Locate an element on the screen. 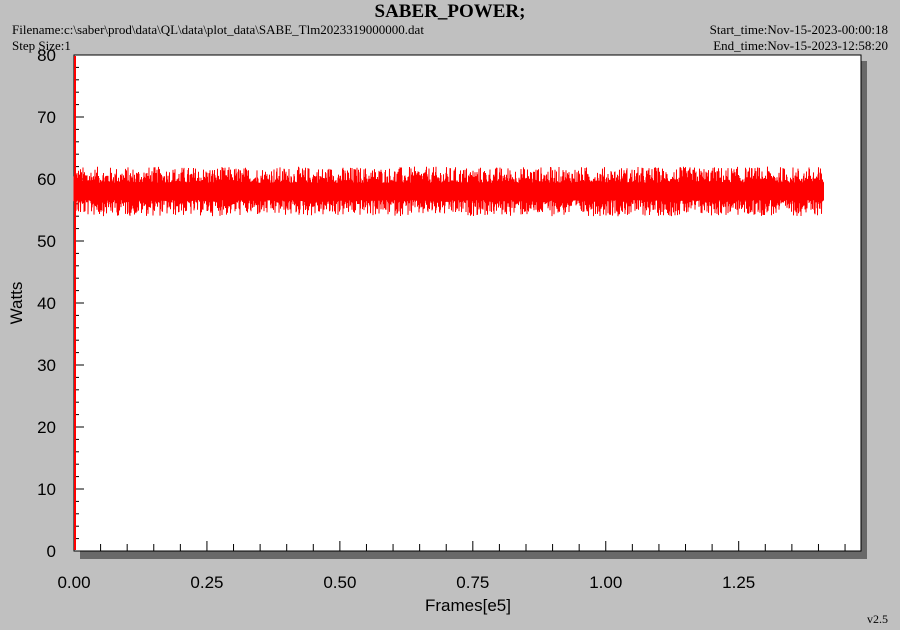  x-axis-label: Frames[e5] is located at coordinates (468, 605).